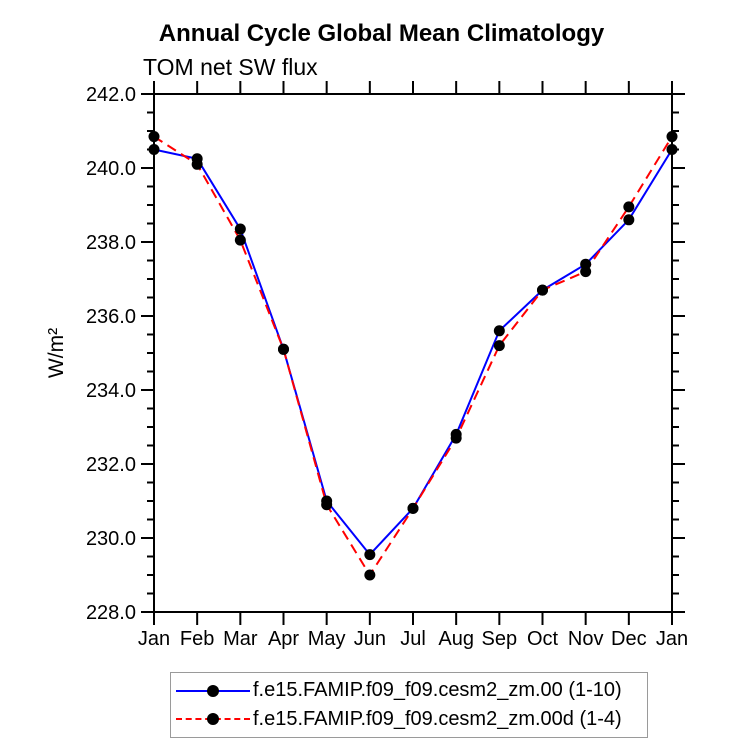 The image size is (733, 748). I want to click on x-tick-label: Nov, so click(586, 639).